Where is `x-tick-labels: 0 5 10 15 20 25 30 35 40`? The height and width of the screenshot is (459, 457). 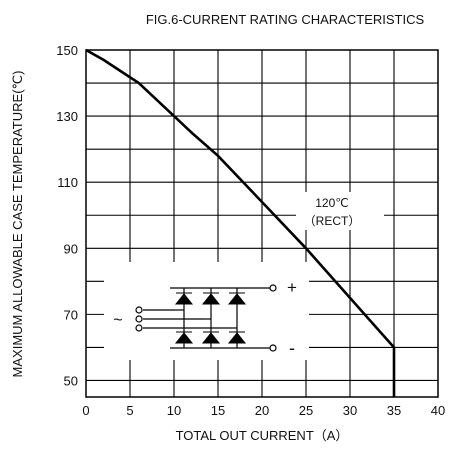 x-tick-labels: 0 5 10 15 20 25 30 35 40 is located at coordinates (263, 410).